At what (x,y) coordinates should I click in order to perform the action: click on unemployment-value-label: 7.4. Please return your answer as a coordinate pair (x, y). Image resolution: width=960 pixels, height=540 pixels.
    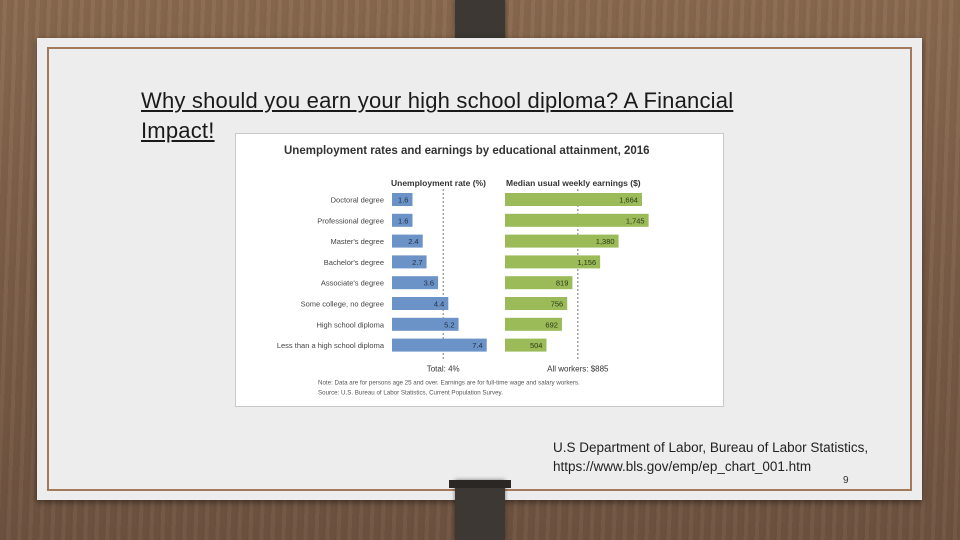
    Looking at the image, I should click on (477, 345).